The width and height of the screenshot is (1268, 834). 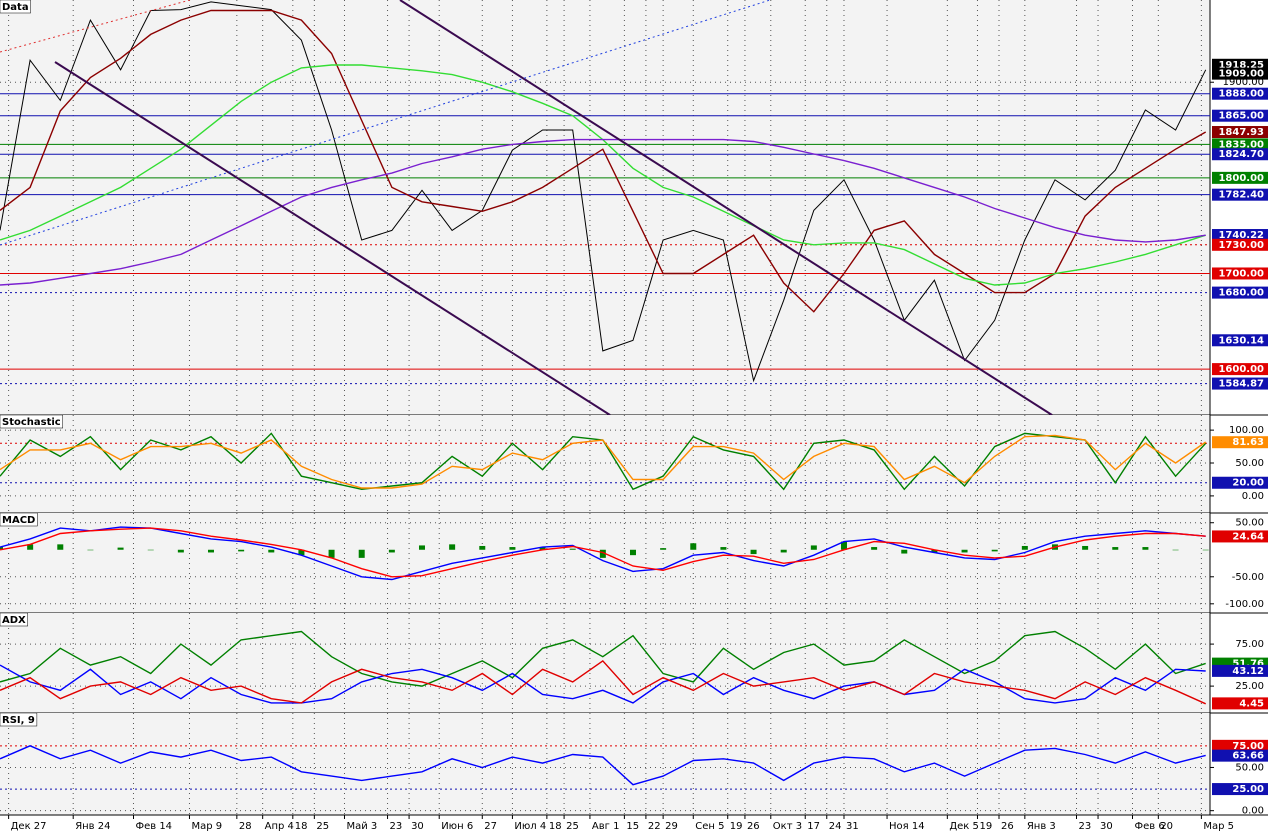 I want to click on level-label: 4.45, so click(x=1251, y=703).